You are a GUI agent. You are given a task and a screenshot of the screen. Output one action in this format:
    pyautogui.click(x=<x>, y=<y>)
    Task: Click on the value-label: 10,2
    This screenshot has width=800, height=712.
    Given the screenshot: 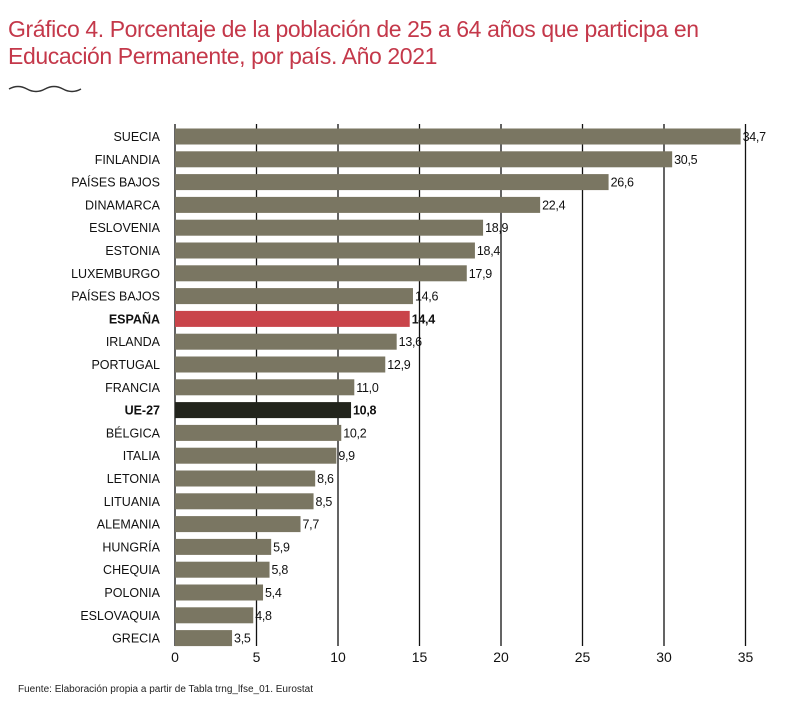 What is the action you would take?
    pyautogui.click(x=354, y=433)
    